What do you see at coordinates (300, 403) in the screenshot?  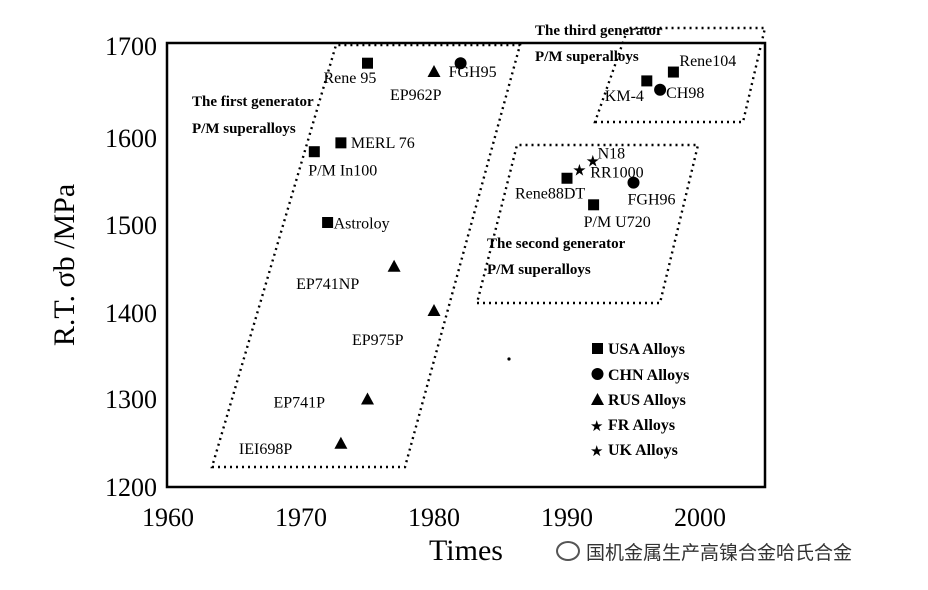 I see `label-ep741p: EP741P` at bounding box center [300, 403].